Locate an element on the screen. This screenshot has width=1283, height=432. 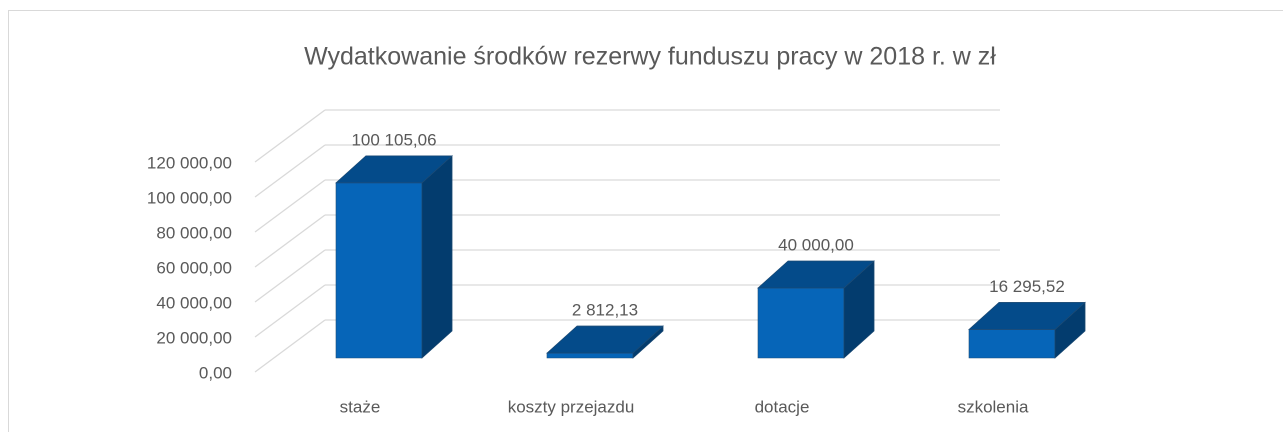
value-label: 16 295,52 is located at coordinates (1027, 286).